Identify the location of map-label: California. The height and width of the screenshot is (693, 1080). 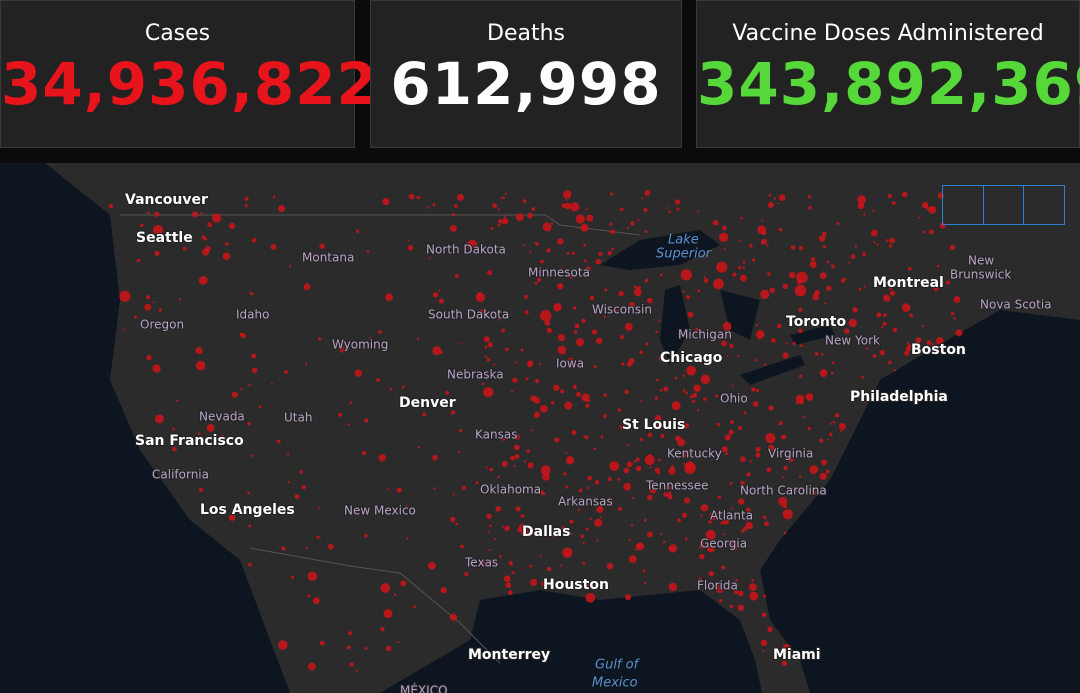
(180, 475).